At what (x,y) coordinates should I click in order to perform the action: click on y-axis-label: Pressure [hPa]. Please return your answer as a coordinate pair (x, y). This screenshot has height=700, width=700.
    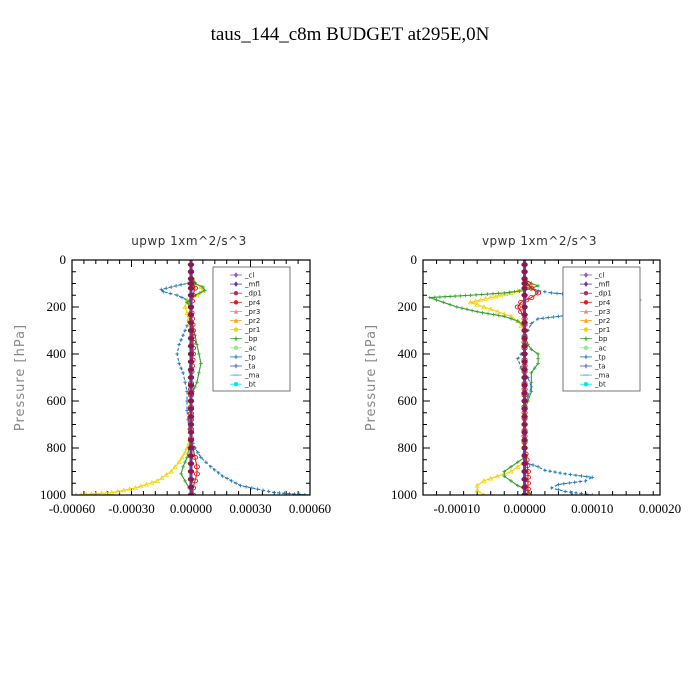
    Looking at the image, I should click on (20, 377).